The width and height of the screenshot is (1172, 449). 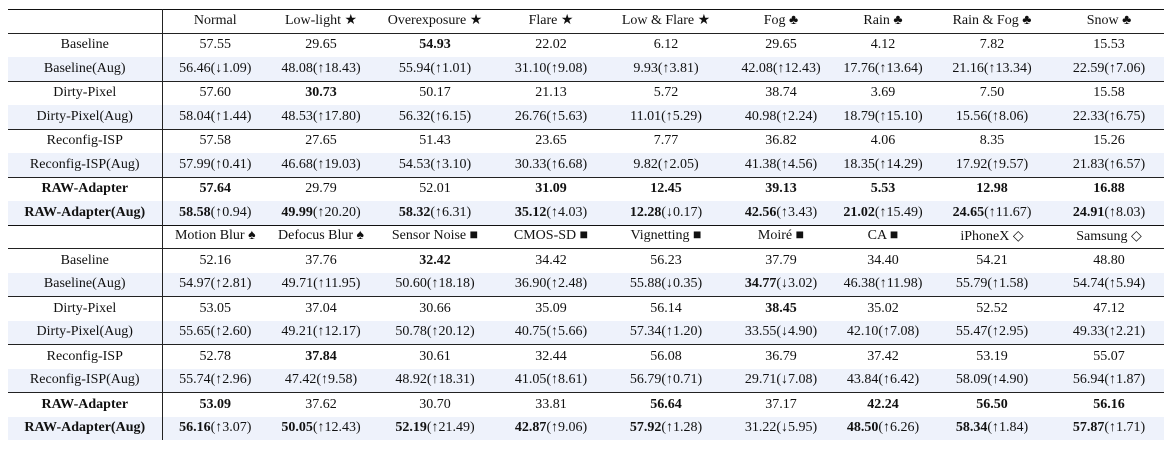 What do you see at coordinates (451, 116) in the screenshot?
I see `cell-delta: (↑6.15)` at bounding box center [451, 116].